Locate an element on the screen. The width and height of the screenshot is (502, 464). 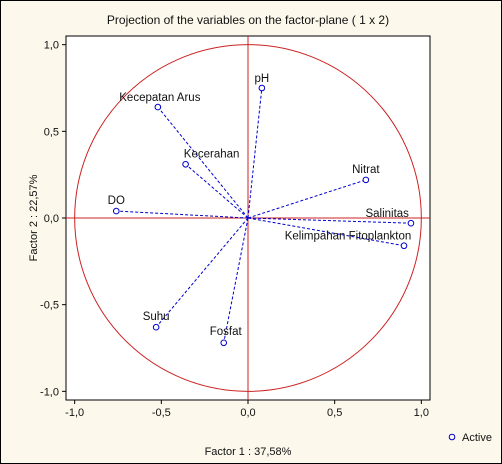
x-tick-label: 0,0 is located at coordinates (247, 413).